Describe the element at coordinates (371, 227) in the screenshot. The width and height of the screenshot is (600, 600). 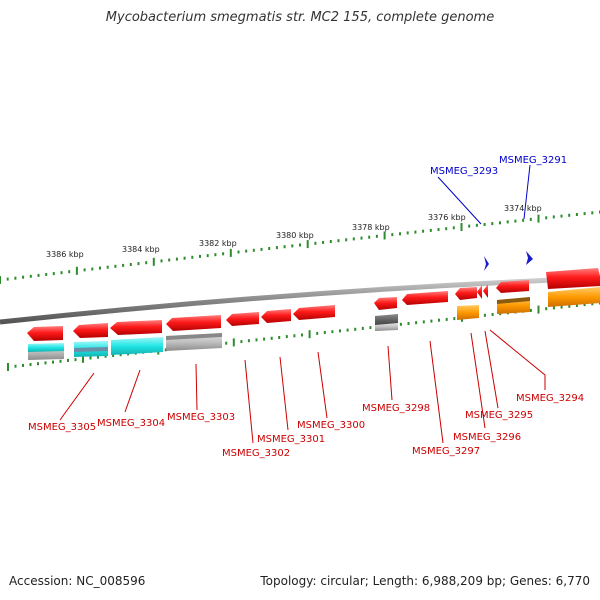
I see `kbp-label-3378: 3378 kbp` at that location.